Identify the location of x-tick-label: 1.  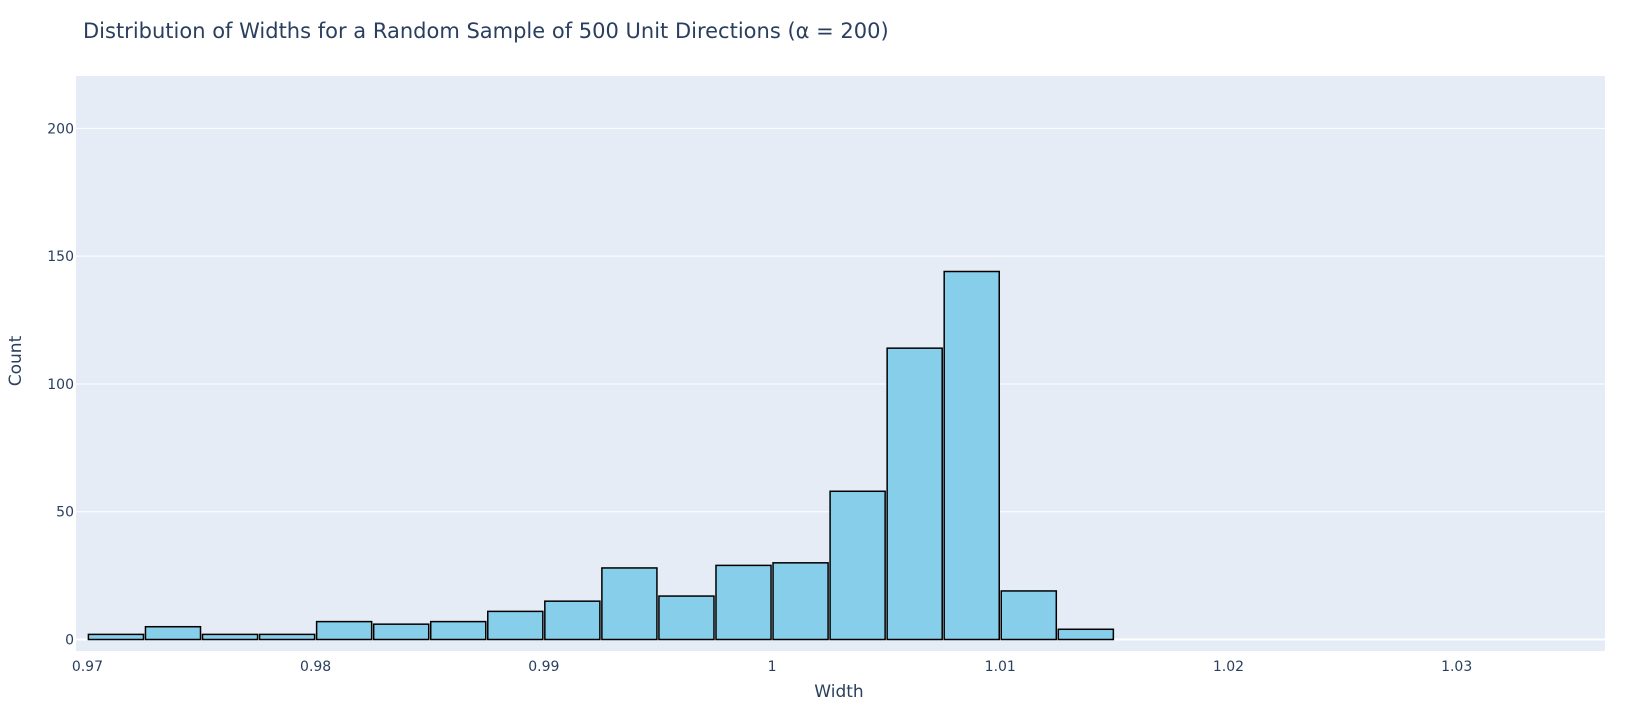
(772, 667).